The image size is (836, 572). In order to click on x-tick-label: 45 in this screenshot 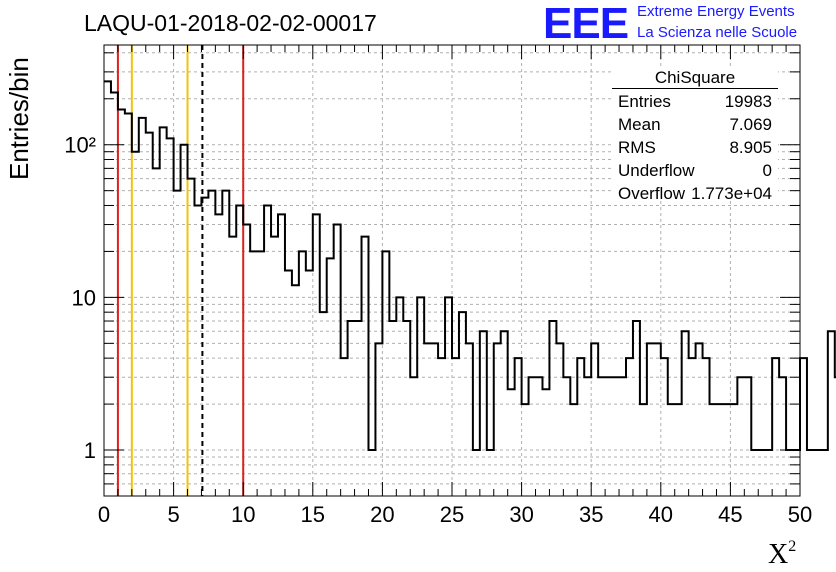, I will do `click(730, 514)`.